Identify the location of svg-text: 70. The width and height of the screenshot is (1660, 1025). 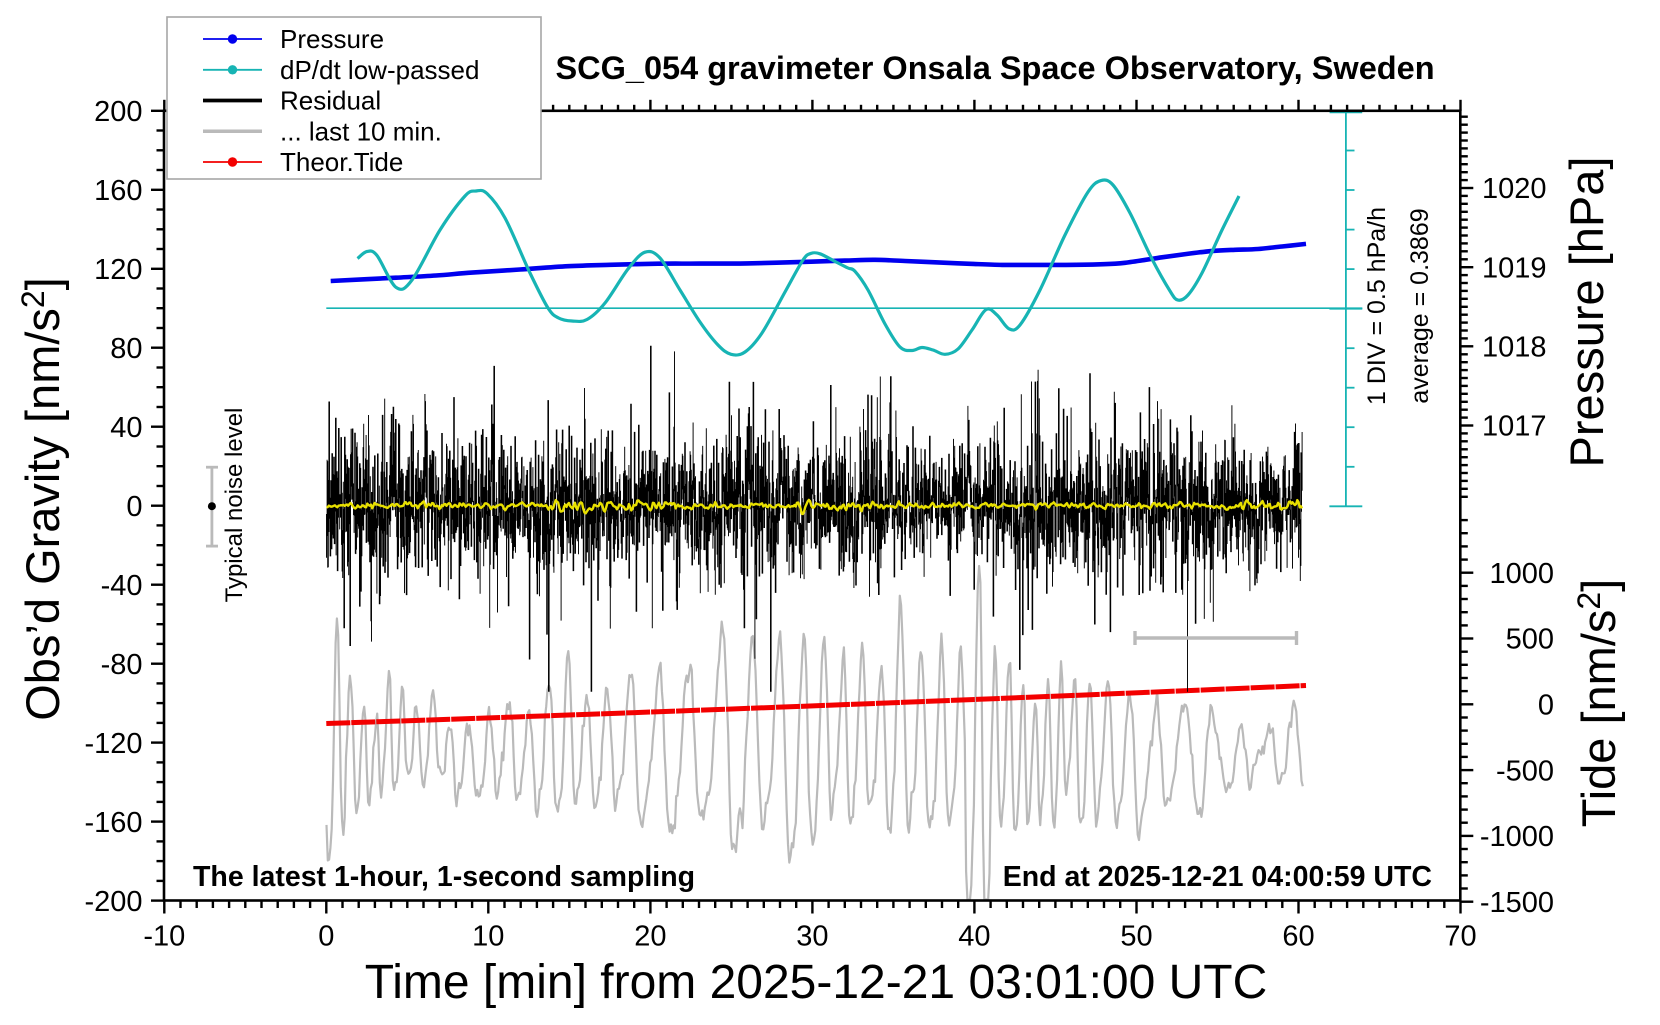
(1460, 937).